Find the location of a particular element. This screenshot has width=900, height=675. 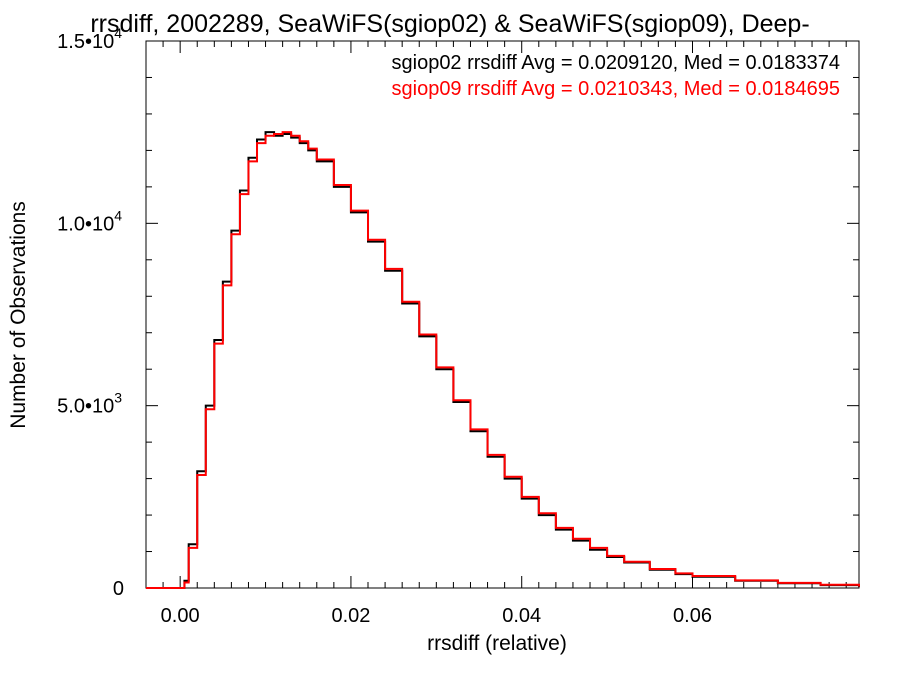

y-tick-label: 0 is located at coordinates (118, 589).